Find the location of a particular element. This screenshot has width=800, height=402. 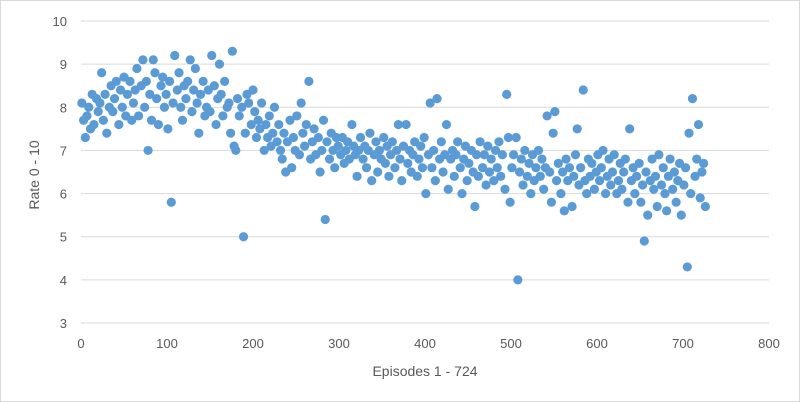

x-tick-label: 200 is located at coordinates (253, 343).